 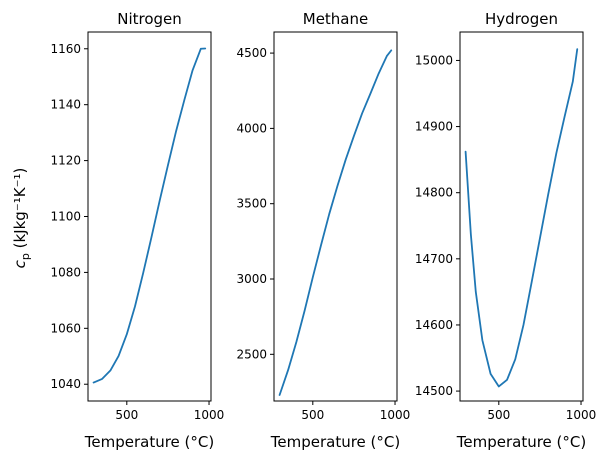 I want to click on y-tick-label-hydrogen: 14900, so click(x=434, y=127).